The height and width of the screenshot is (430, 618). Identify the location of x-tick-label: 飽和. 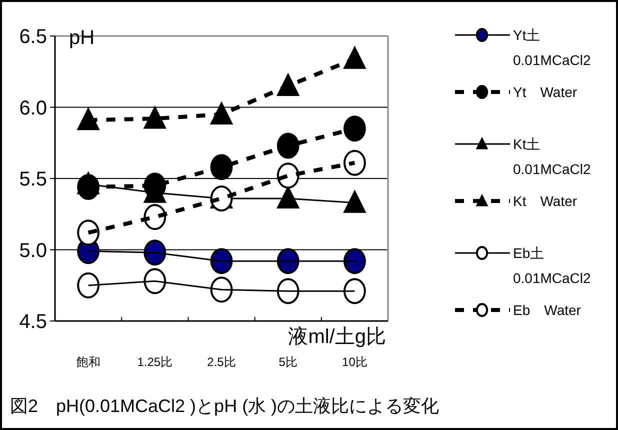
(88, 362).